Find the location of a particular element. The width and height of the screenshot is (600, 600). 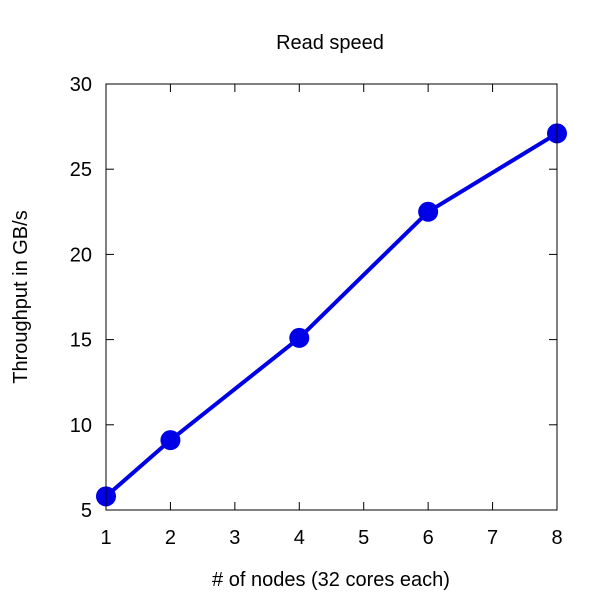

x-tick-label: 2 is located at coordinates (170, 538).